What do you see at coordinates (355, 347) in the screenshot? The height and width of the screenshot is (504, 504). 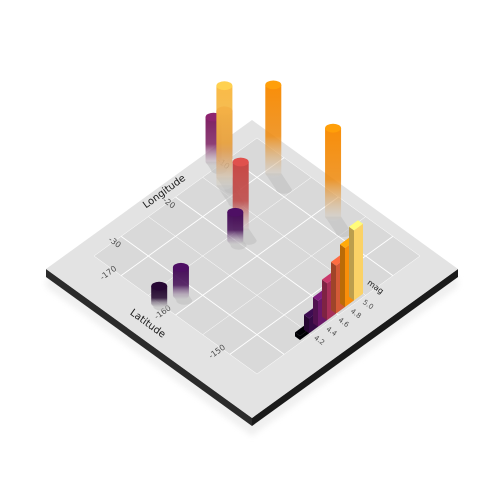 I see `slab-right-side` at bounding box center [355, 347].